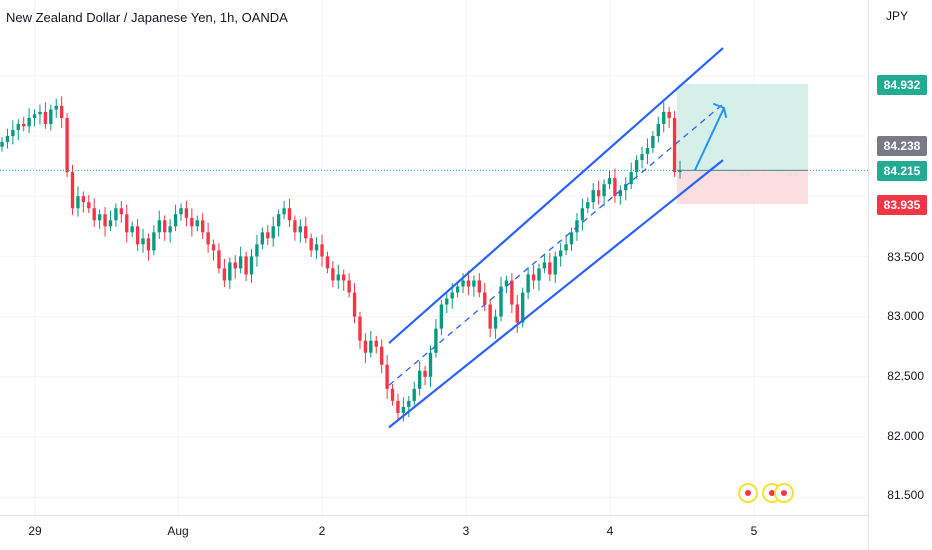 This screenshot has width=932, height=550. I want to click on projection-arrow, so click(710, 137).